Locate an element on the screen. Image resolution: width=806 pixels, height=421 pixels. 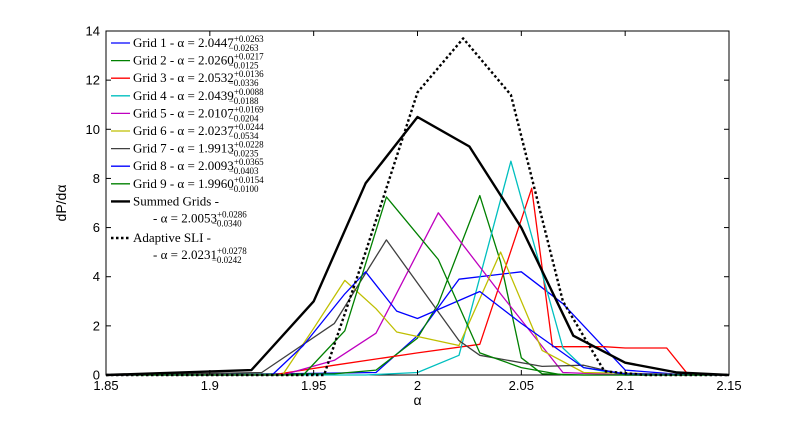
x-tick-label: 2 is located at coordinates (417, 385).